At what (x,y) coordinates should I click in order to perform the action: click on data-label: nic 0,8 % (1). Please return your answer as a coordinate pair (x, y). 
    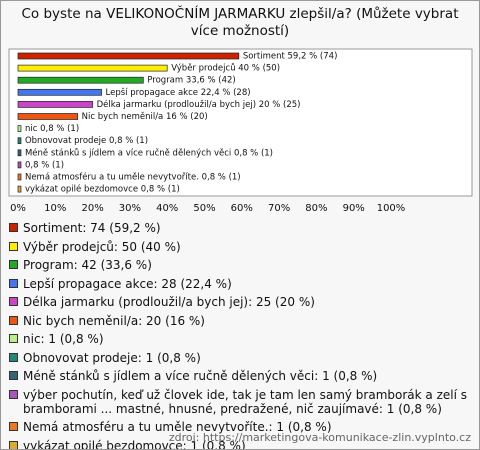
    Looking at the image, I should click on (52, 129).